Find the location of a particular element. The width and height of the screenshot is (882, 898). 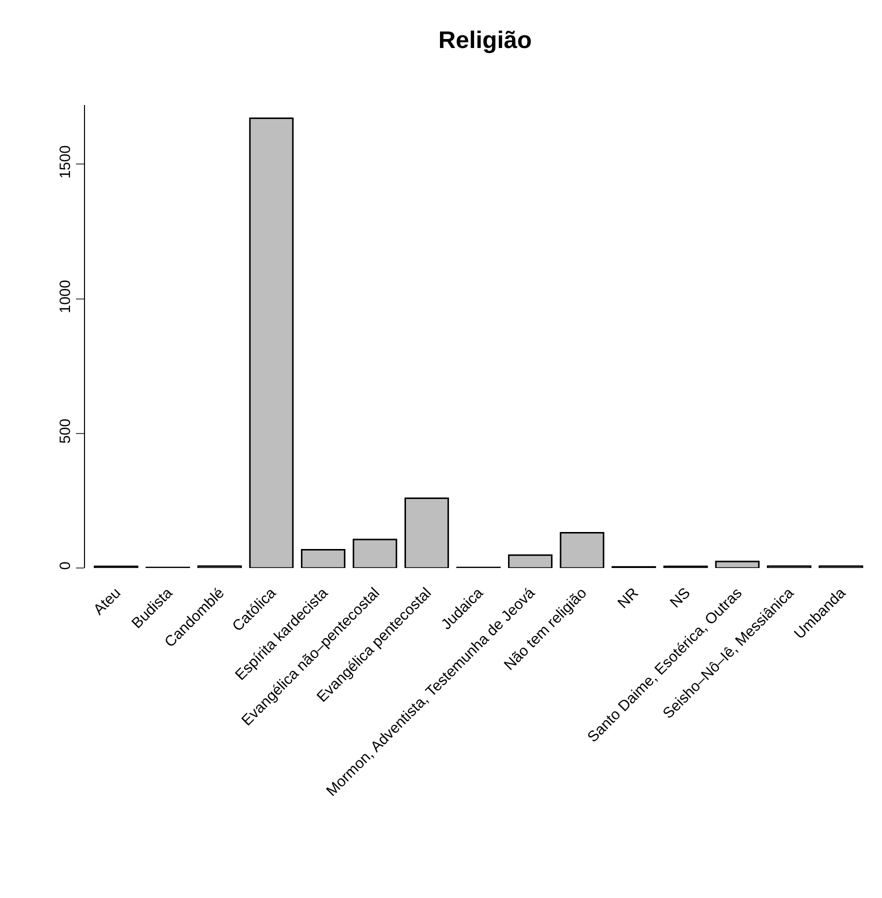

y-tick-label: 0 is located at coordinates (65, 566).